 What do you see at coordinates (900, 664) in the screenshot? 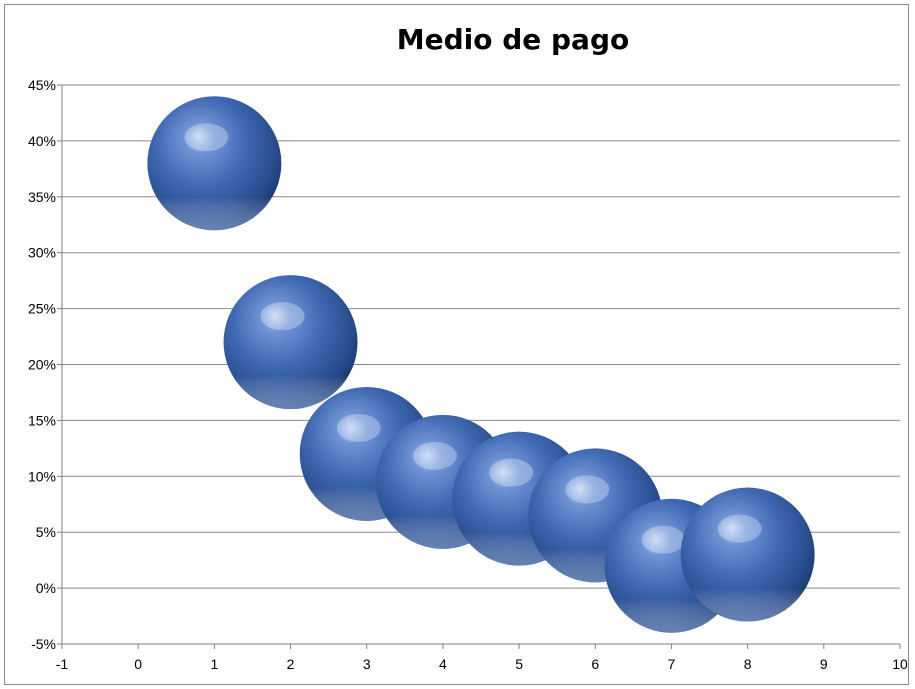
I see `x-tick-label: 10` at bounding box center [900, 664].